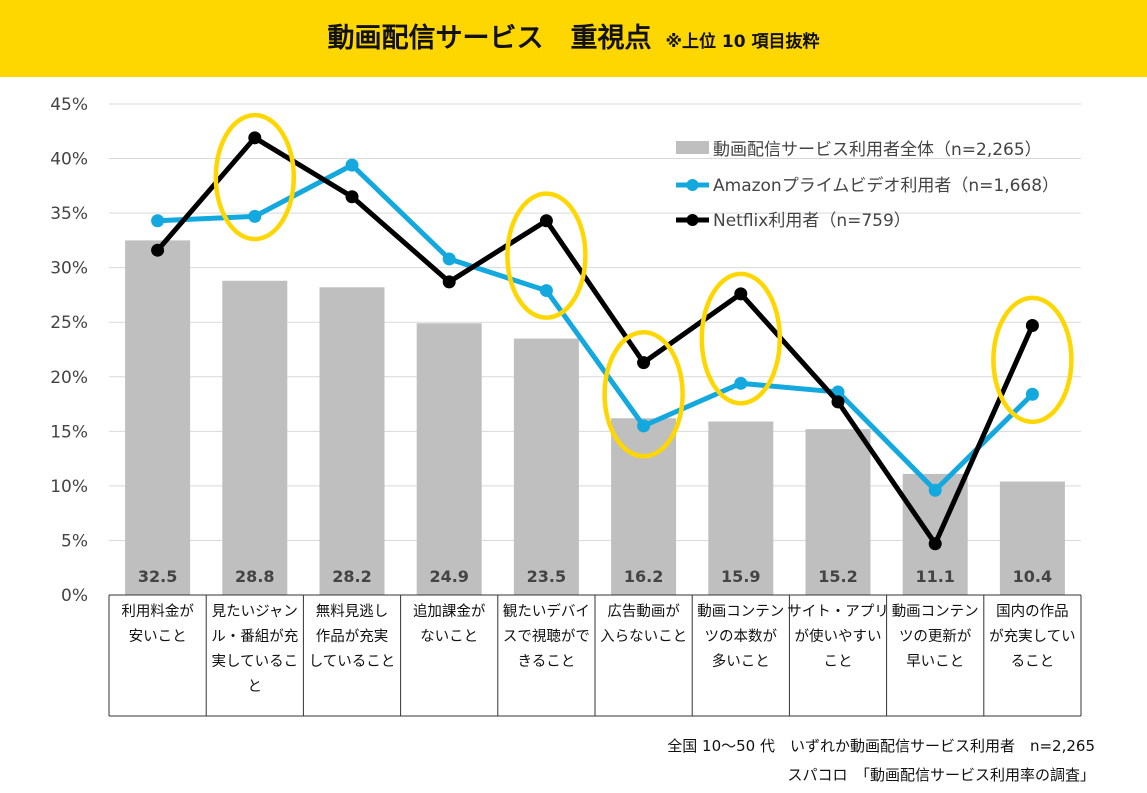  What do you see at coordinates (643, 611) in the screenshot?
I see `category-label: 広告動画が` at bounding box center [643, 611].